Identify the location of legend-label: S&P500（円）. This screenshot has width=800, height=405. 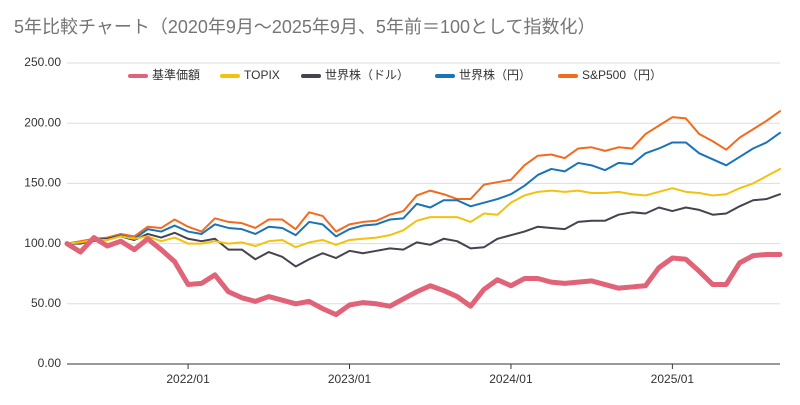
(622, 75).